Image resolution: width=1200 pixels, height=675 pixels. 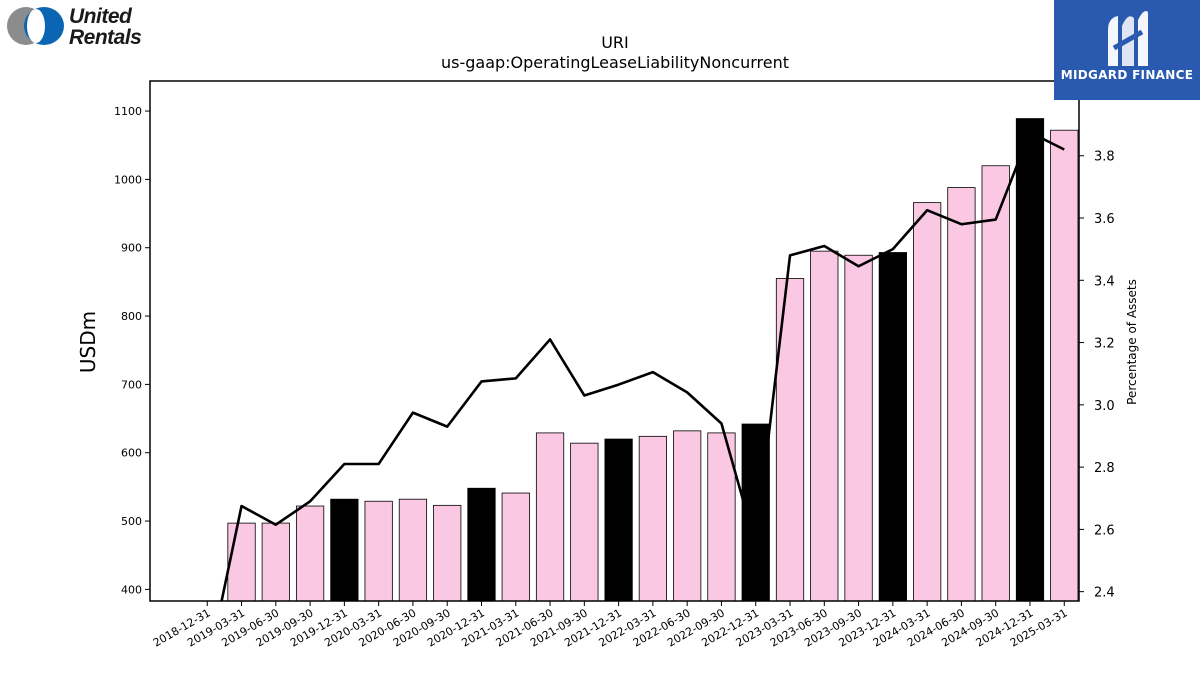 I want to click on y2-tick-label-3.4: 3.4, so click(x=1104, y=281).